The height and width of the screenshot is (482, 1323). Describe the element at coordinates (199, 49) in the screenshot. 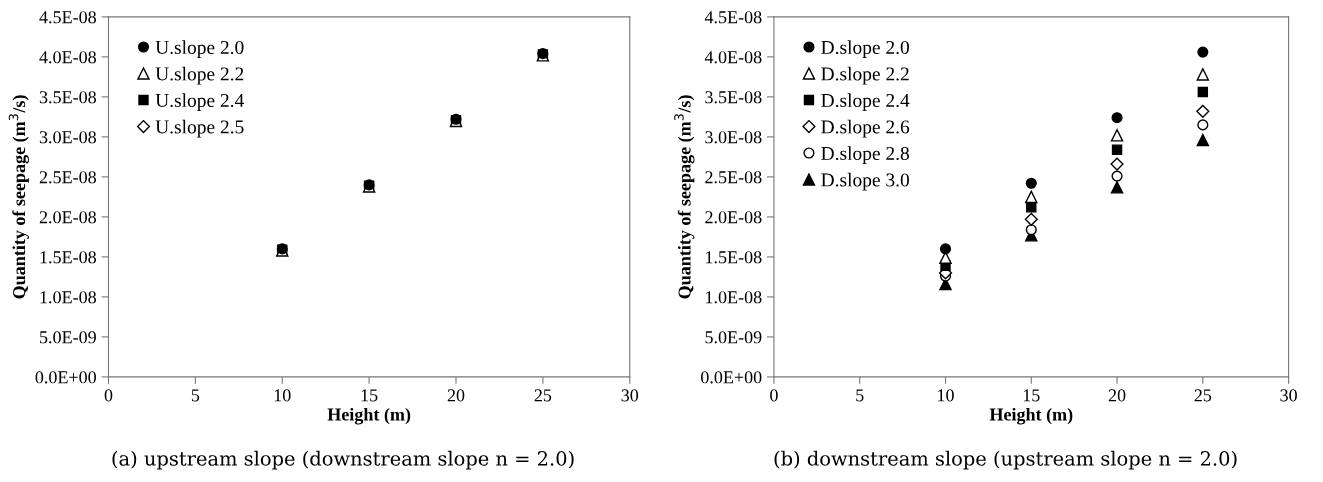

I see `legend-label: U.slope 2.0` at that location.